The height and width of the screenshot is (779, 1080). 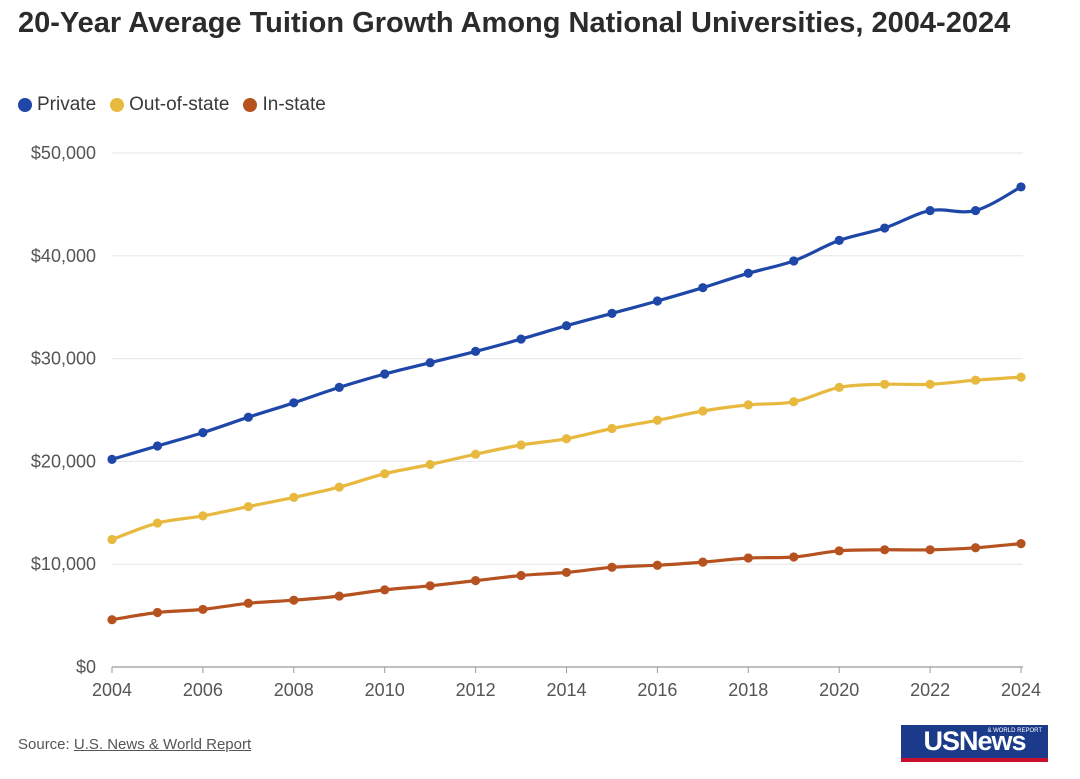 I want to click on x-tick-label: 2022, so click(x=930, y=690).